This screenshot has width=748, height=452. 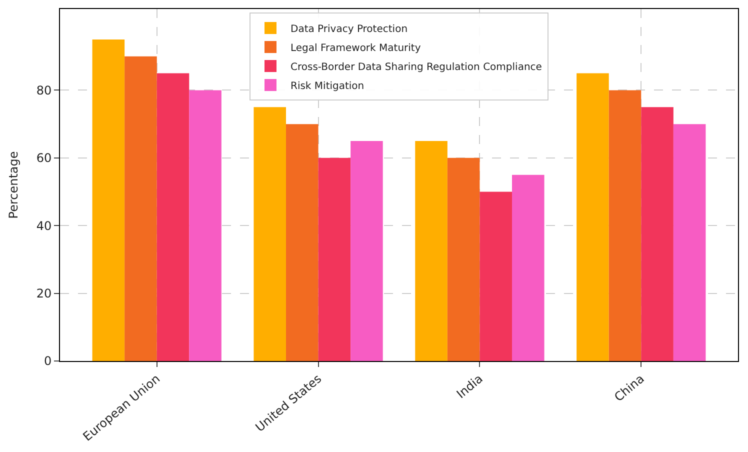 I want to click on y-tick-label: 40, so click(x=44, y=225).